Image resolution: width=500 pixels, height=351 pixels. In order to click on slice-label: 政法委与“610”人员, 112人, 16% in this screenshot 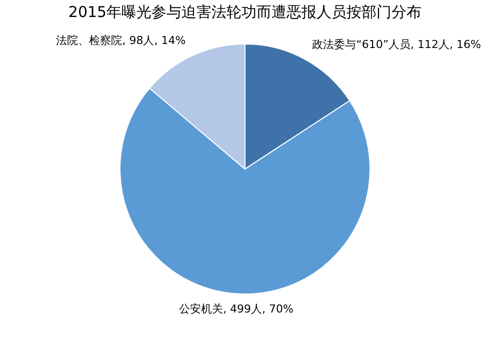, I will do `click(396, 45)`.